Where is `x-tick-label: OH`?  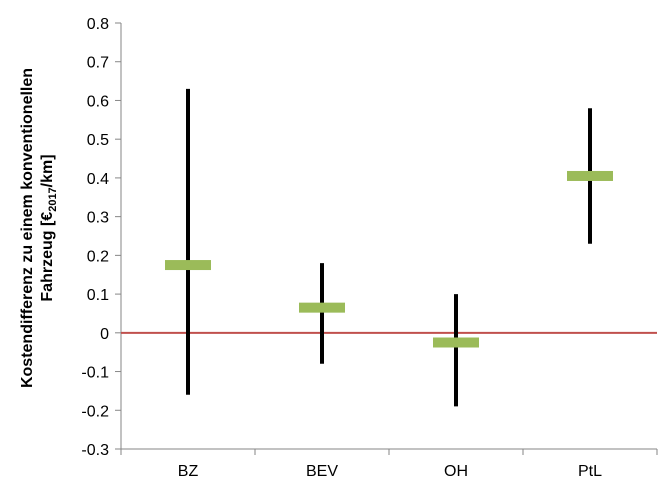 x-tick-label: OH is located at coordinates (456, 471).